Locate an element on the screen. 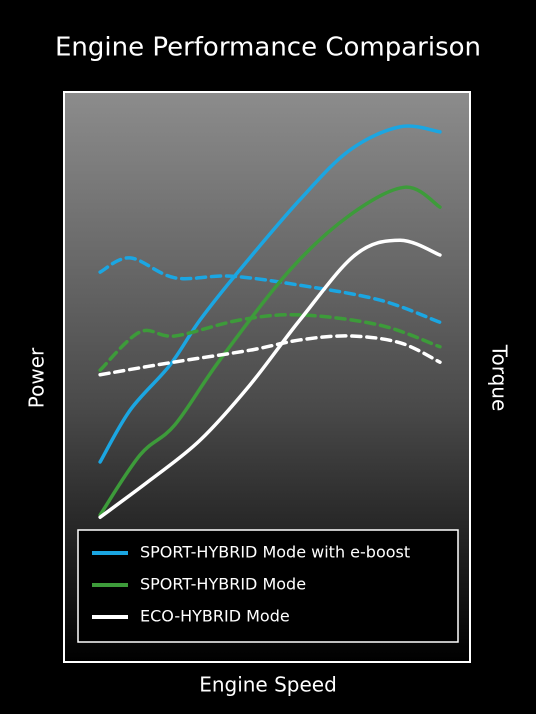 The image size is (536, 714). y-axis-label: Power is located at coordinates (37, 377).